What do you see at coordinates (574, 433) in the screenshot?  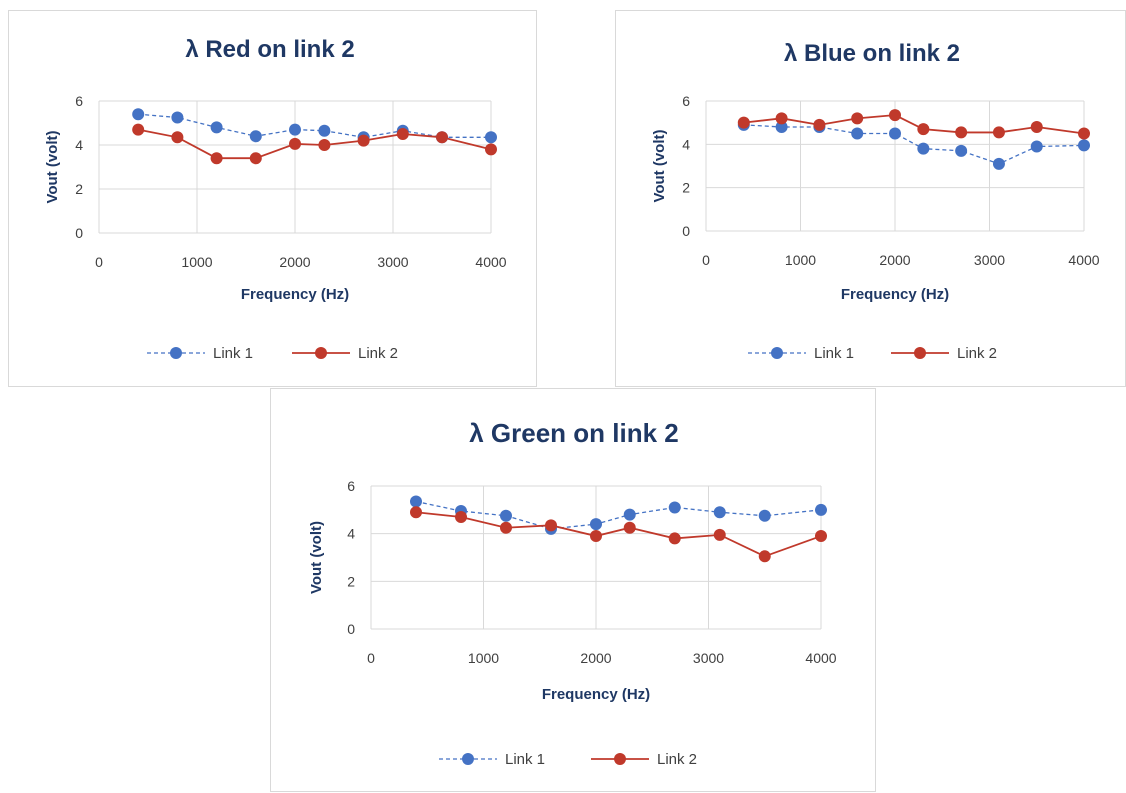 I see `chart-title: λ Green on link 2` at bounding box center [574, 433].